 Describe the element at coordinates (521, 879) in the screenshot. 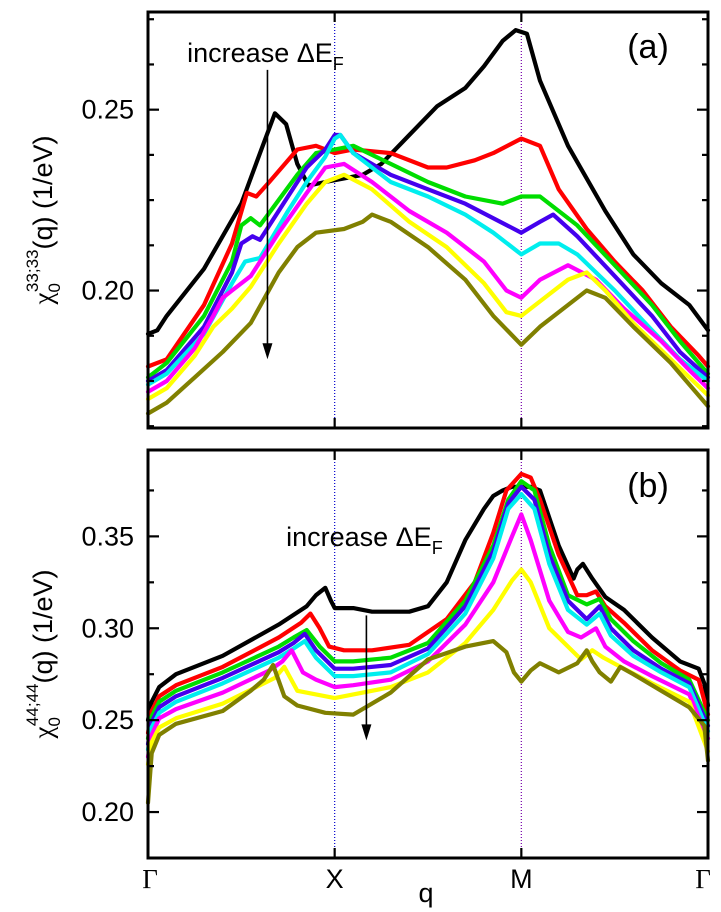

I see `x-tick-label: M` at that location.